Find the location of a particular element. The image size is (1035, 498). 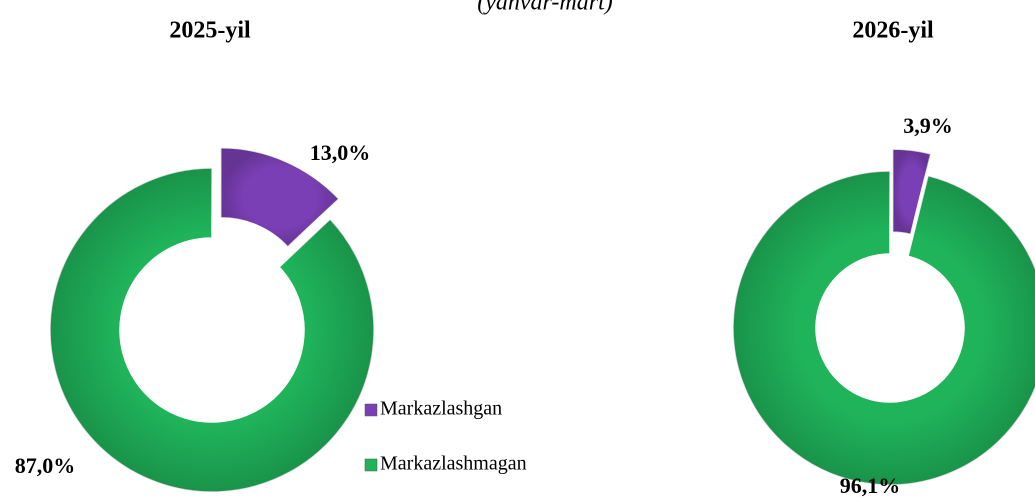

data-label: 87,0% is located at coordinates (45, 465).